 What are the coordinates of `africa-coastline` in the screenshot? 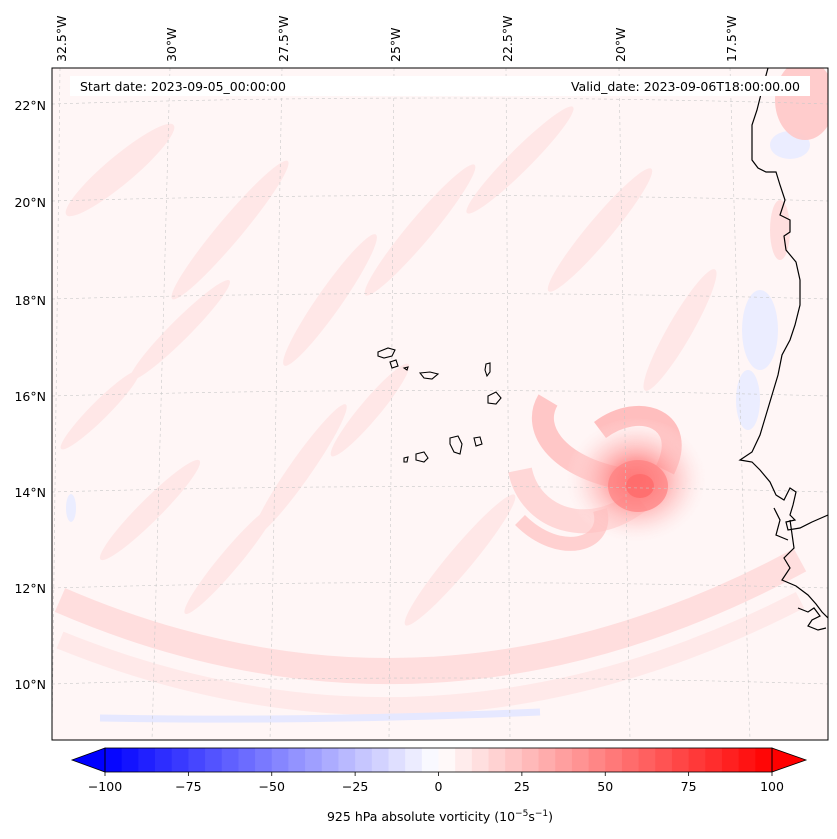 It's located at (783, 349).